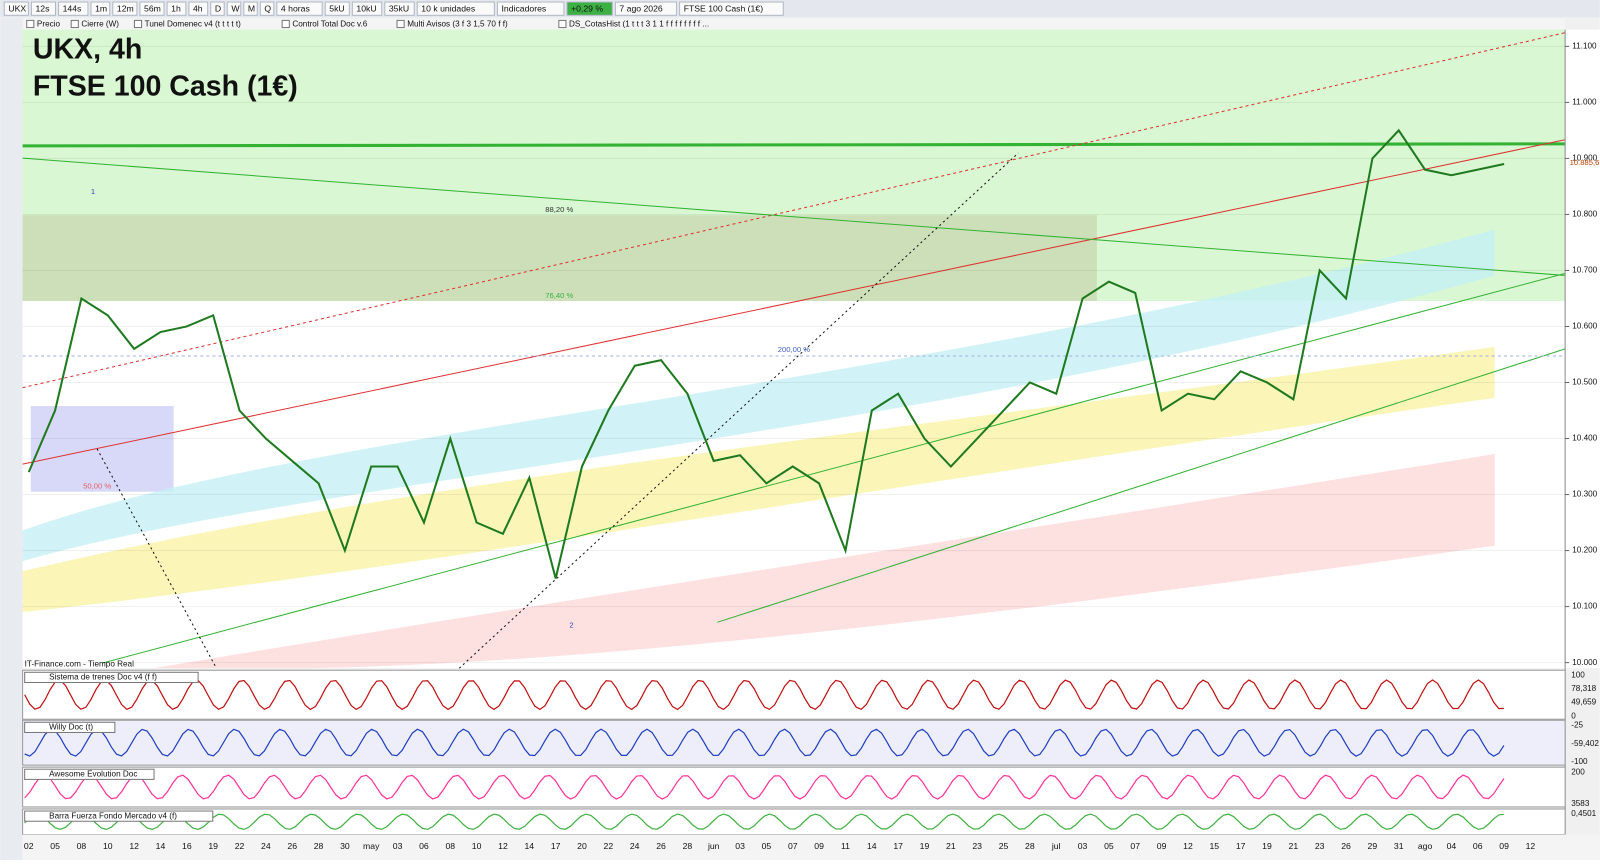 The height and width of the screenshot is (865, 1600). I want to click on annotation: 50,00 %, so click(97, 486).